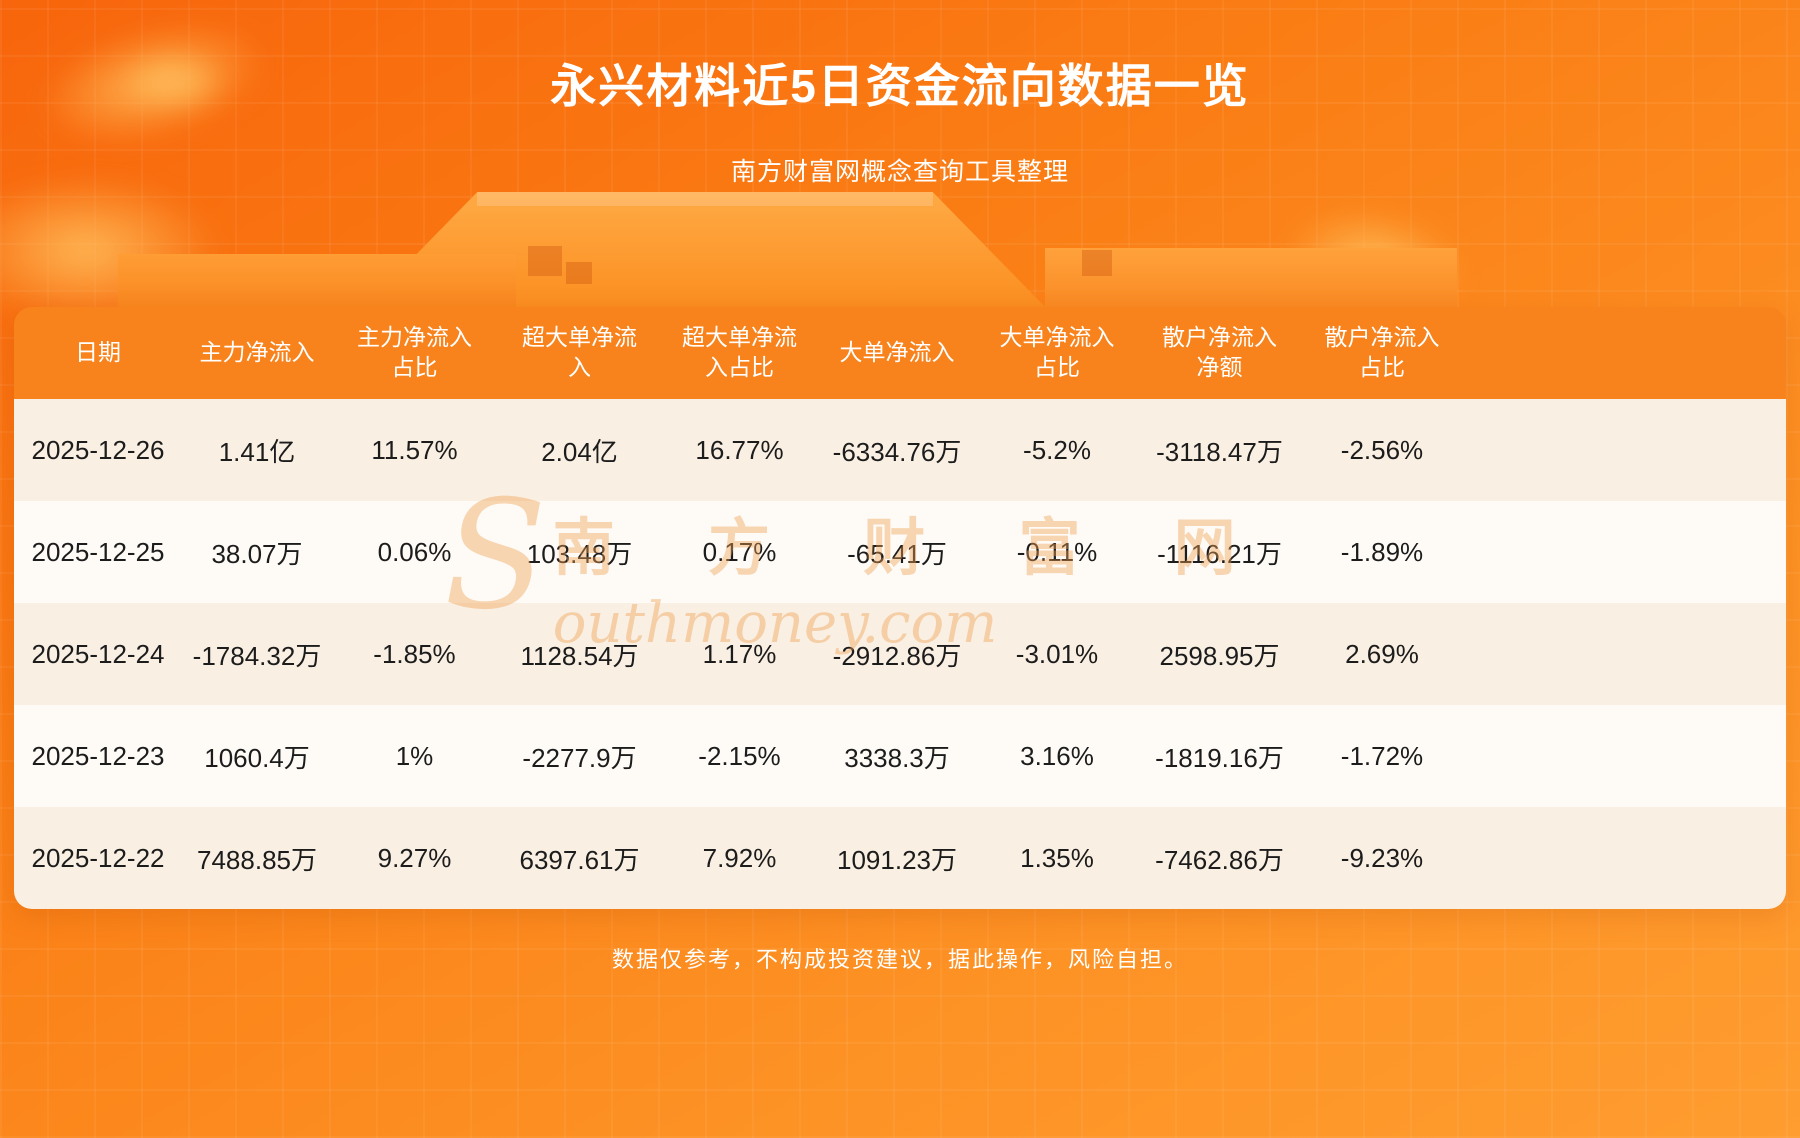 The height and width of the screenshot is (1138, 1800). What do you see at coordinates (1057, 449) in the screenshot?
I see `value-cell: -5.2%` at bounding box center [1057, 449].